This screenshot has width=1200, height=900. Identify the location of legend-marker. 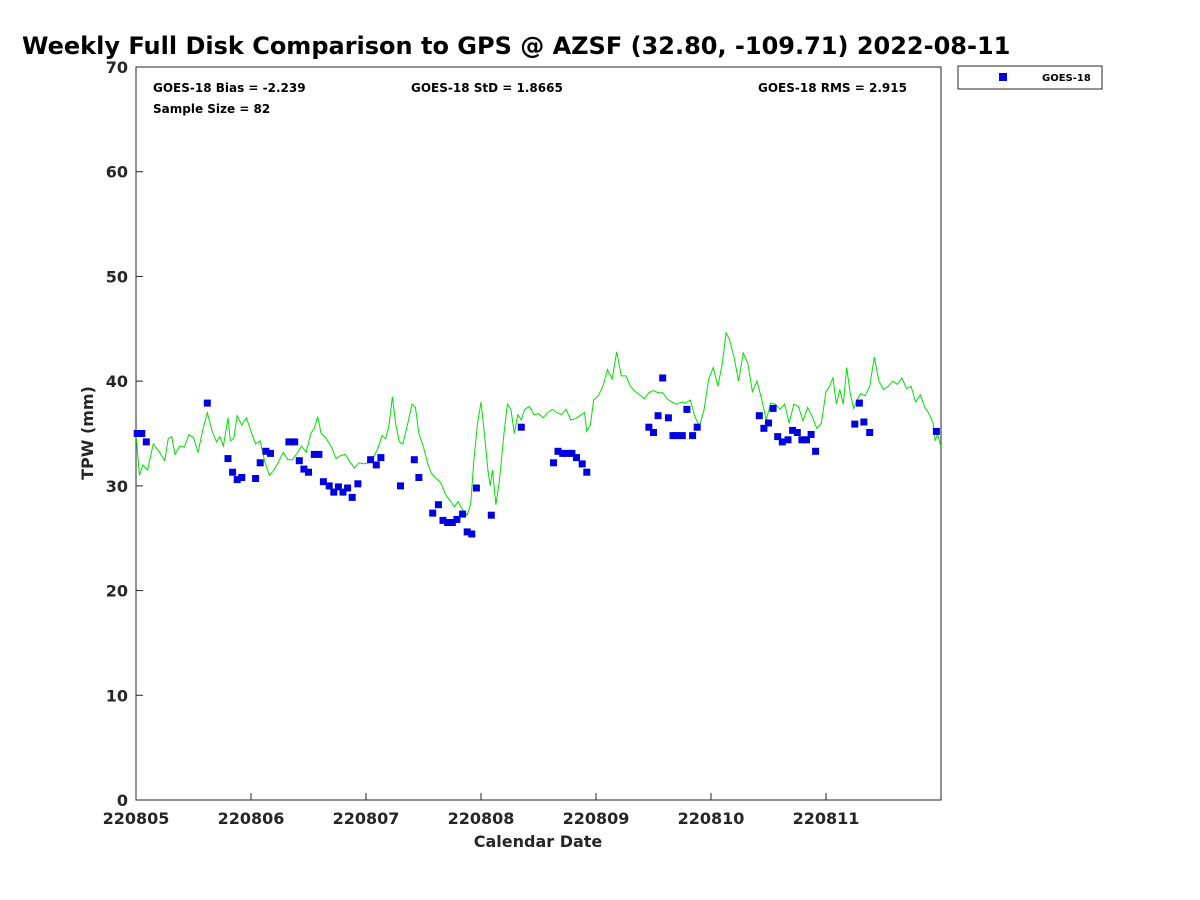
(1003, 77).